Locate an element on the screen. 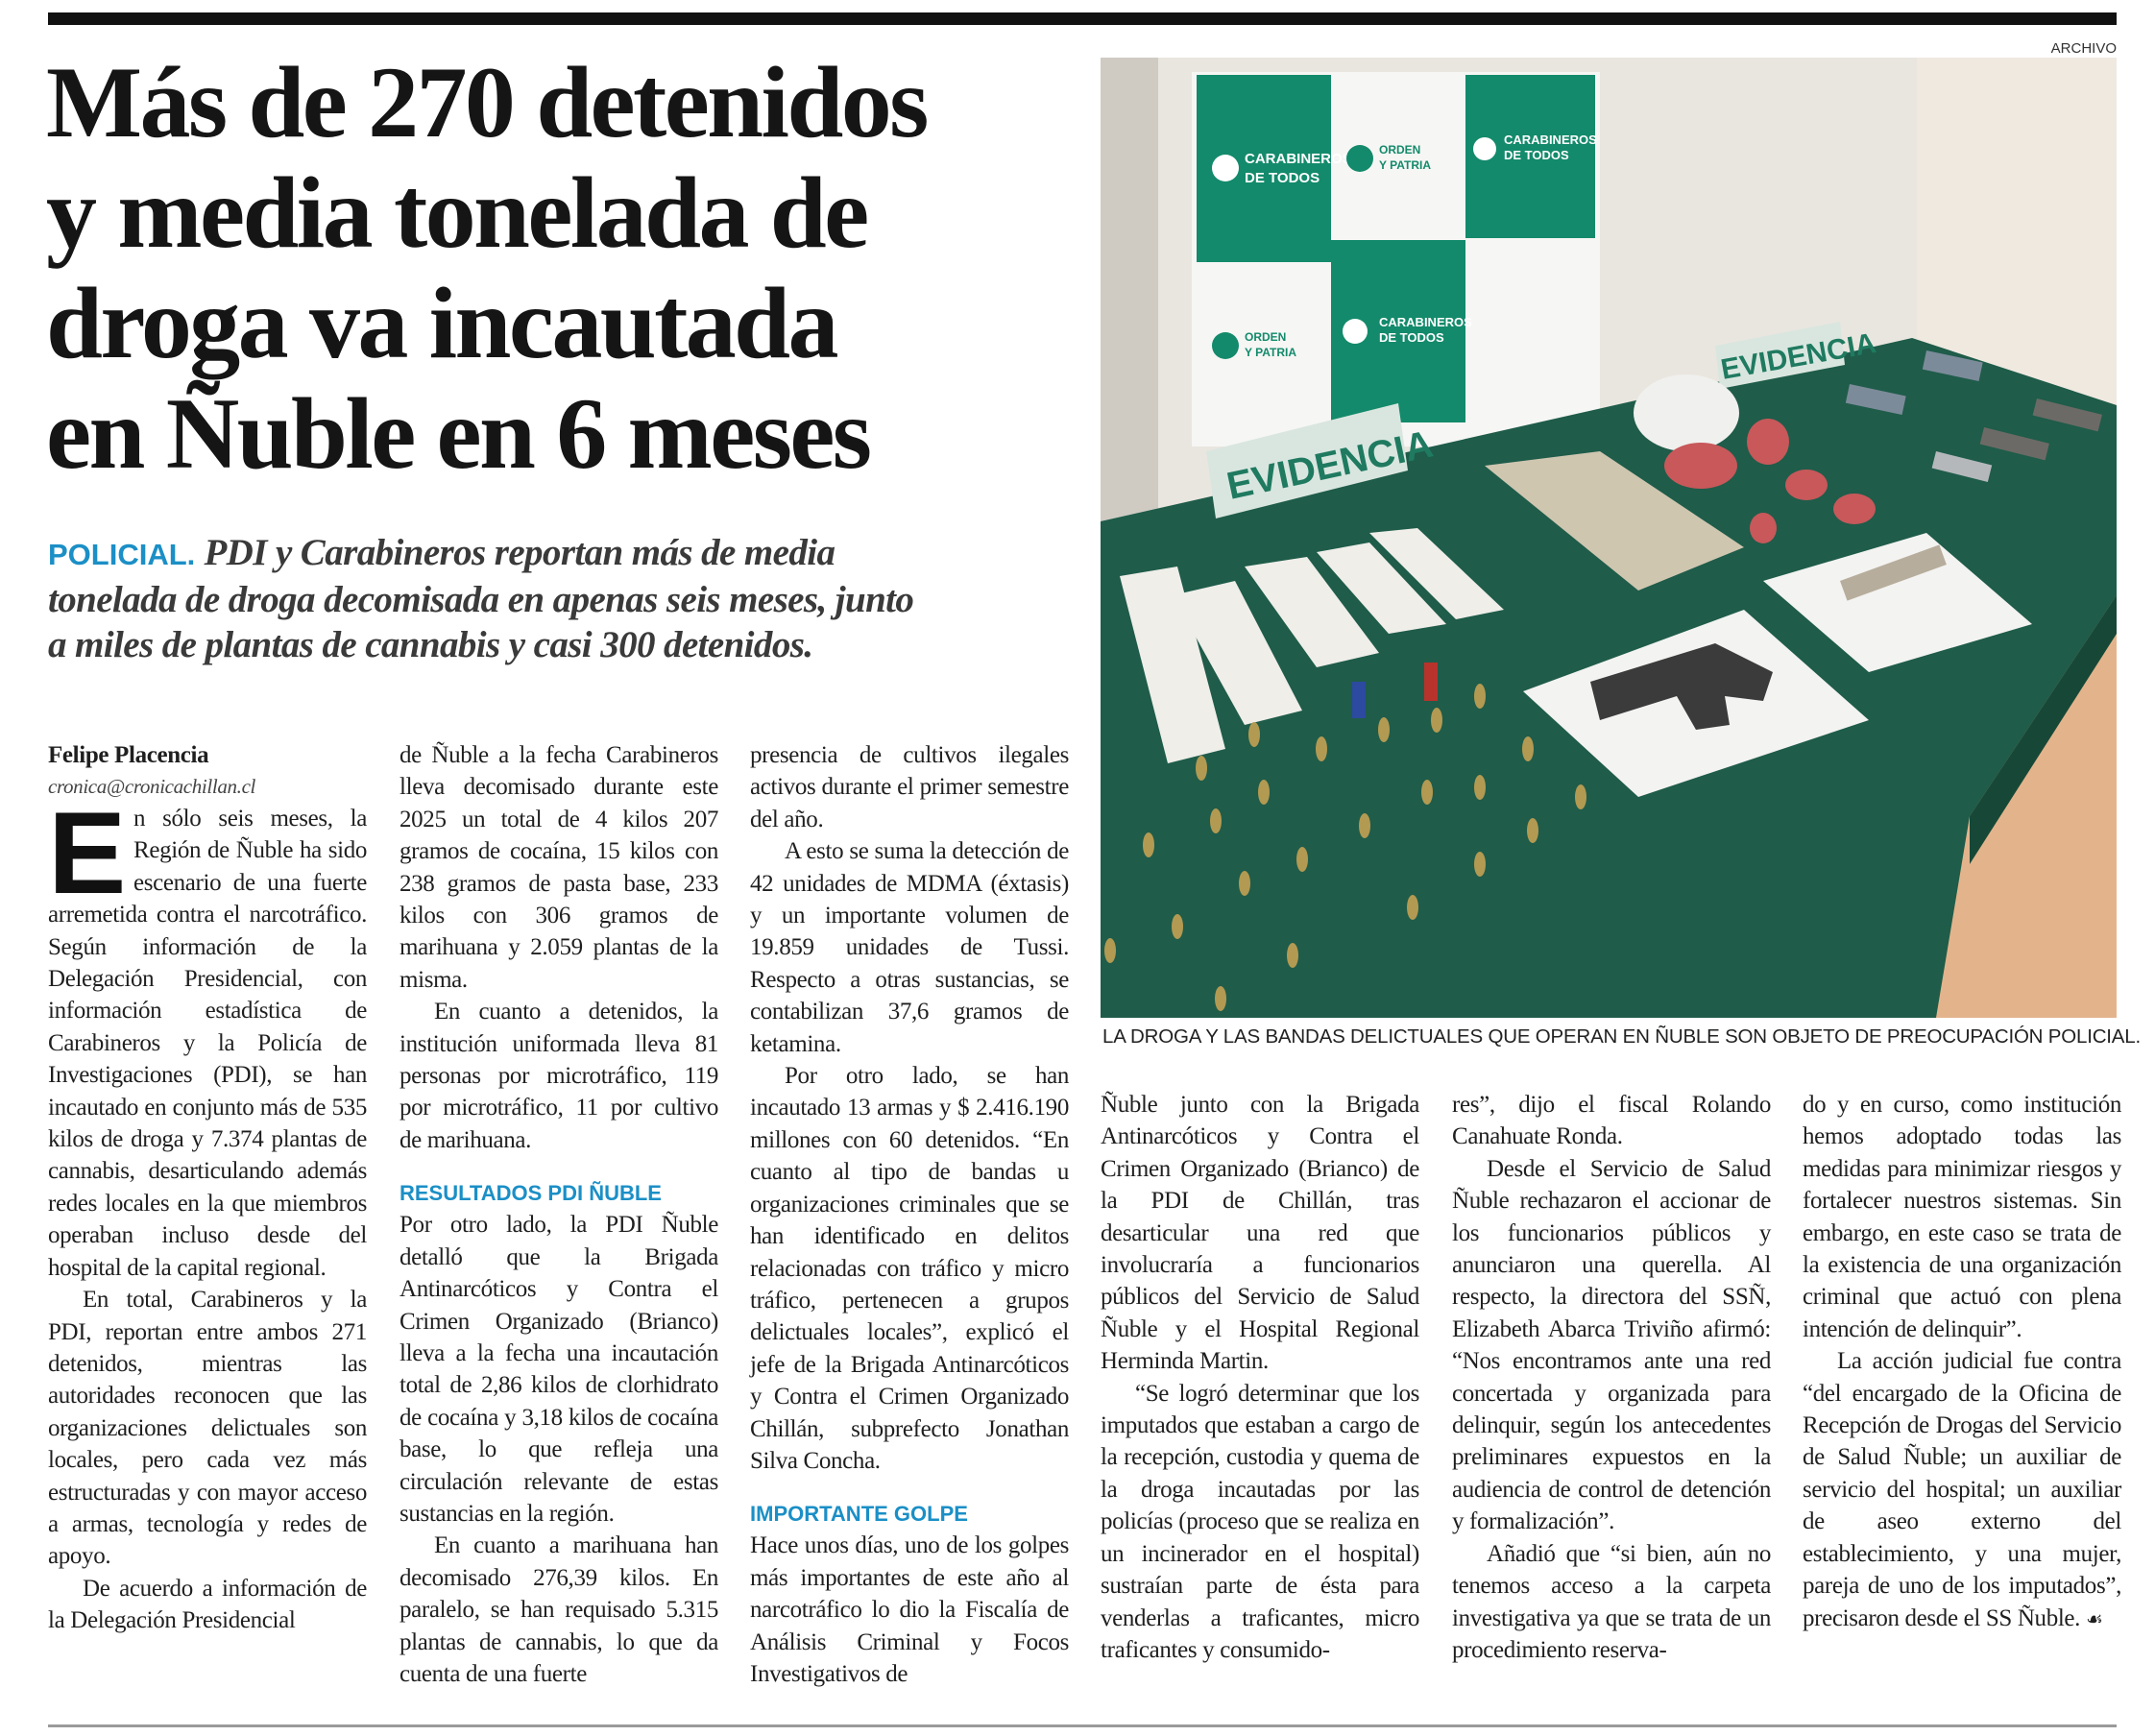 This screenshot has width=2155, height=1736. subheading: IMPORTANTE GOLPE is located at coordinates (859, 1514).